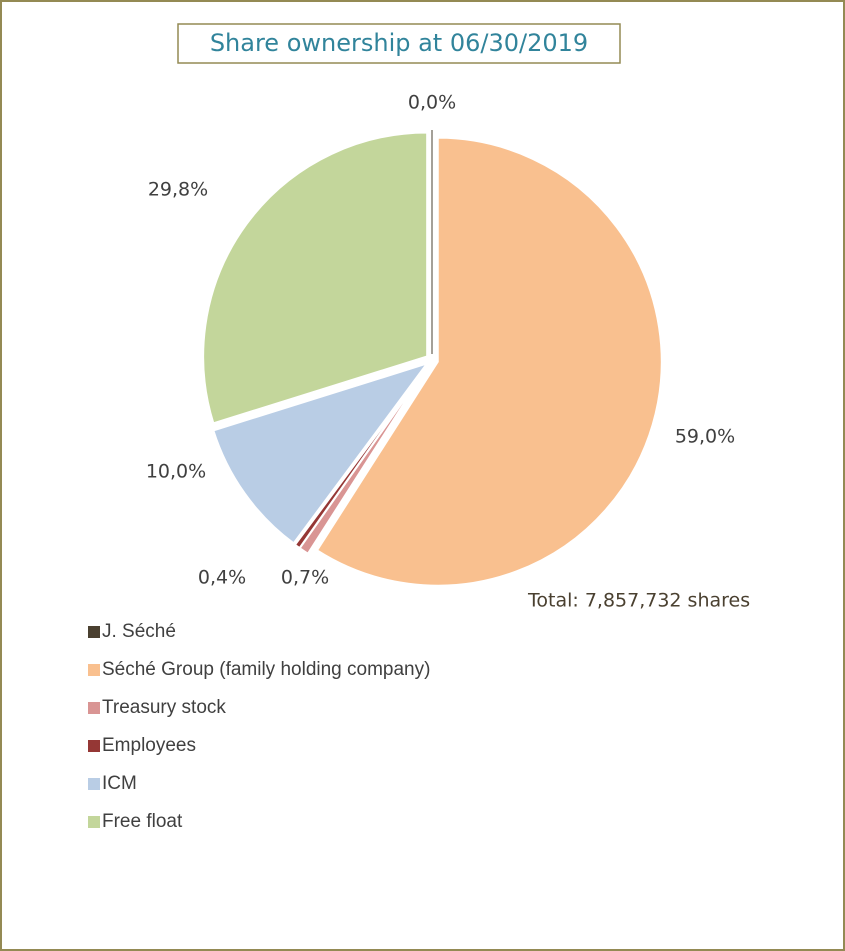 The image size is (845, 951). Describe the element at coordinates (142, 821) in the screenshot. I see `legend-label: Free float` at that location.